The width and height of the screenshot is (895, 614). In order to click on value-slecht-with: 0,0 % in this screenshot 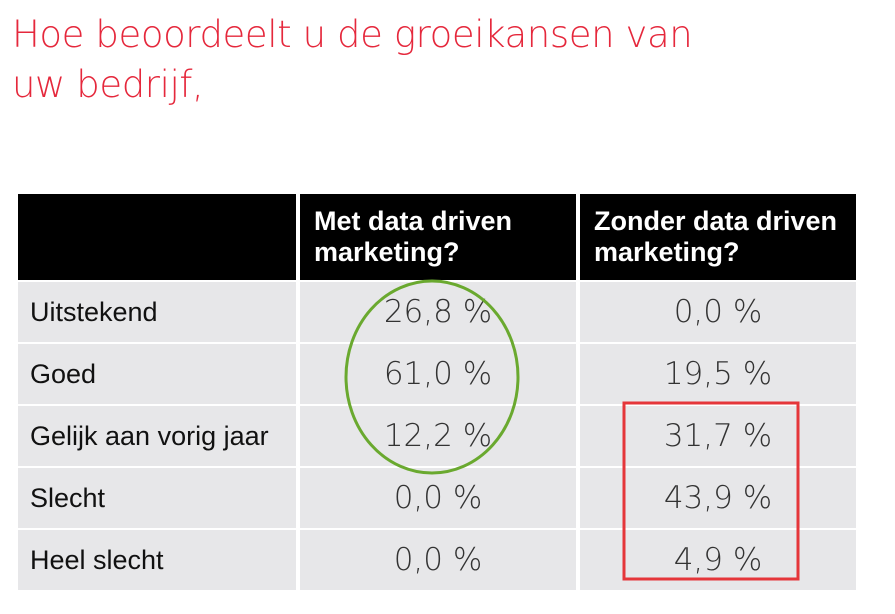, I will do `click(438, 498)`.